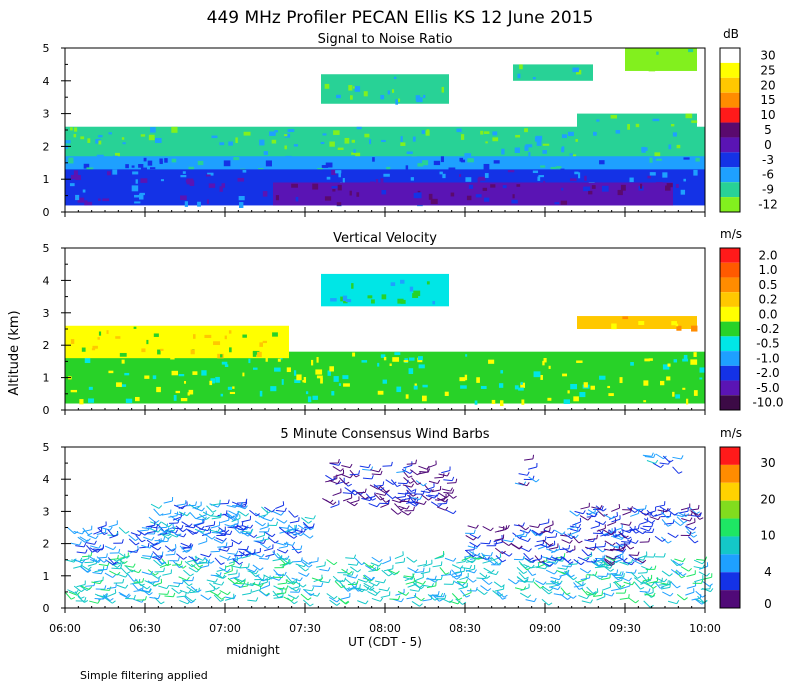 Image resolution: width=800 pixels, height=700 pixels. What do you see at coordinates (46, 378) in the screenshot?
I see `panel-2-ytick-label: 1` at bounding box center [46, 378].